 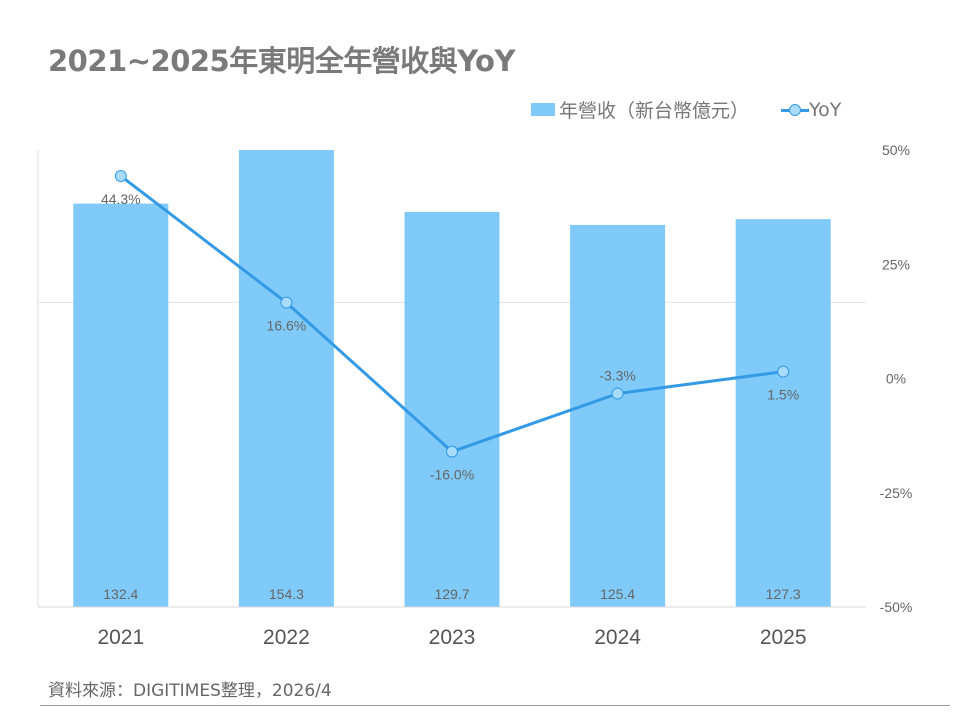 What do you see at coordinates (190, 691) in the screenshot?
I see `source-note: 資料來源：DIGITIMES整理，2026/4` at bounding box center [190, 691].